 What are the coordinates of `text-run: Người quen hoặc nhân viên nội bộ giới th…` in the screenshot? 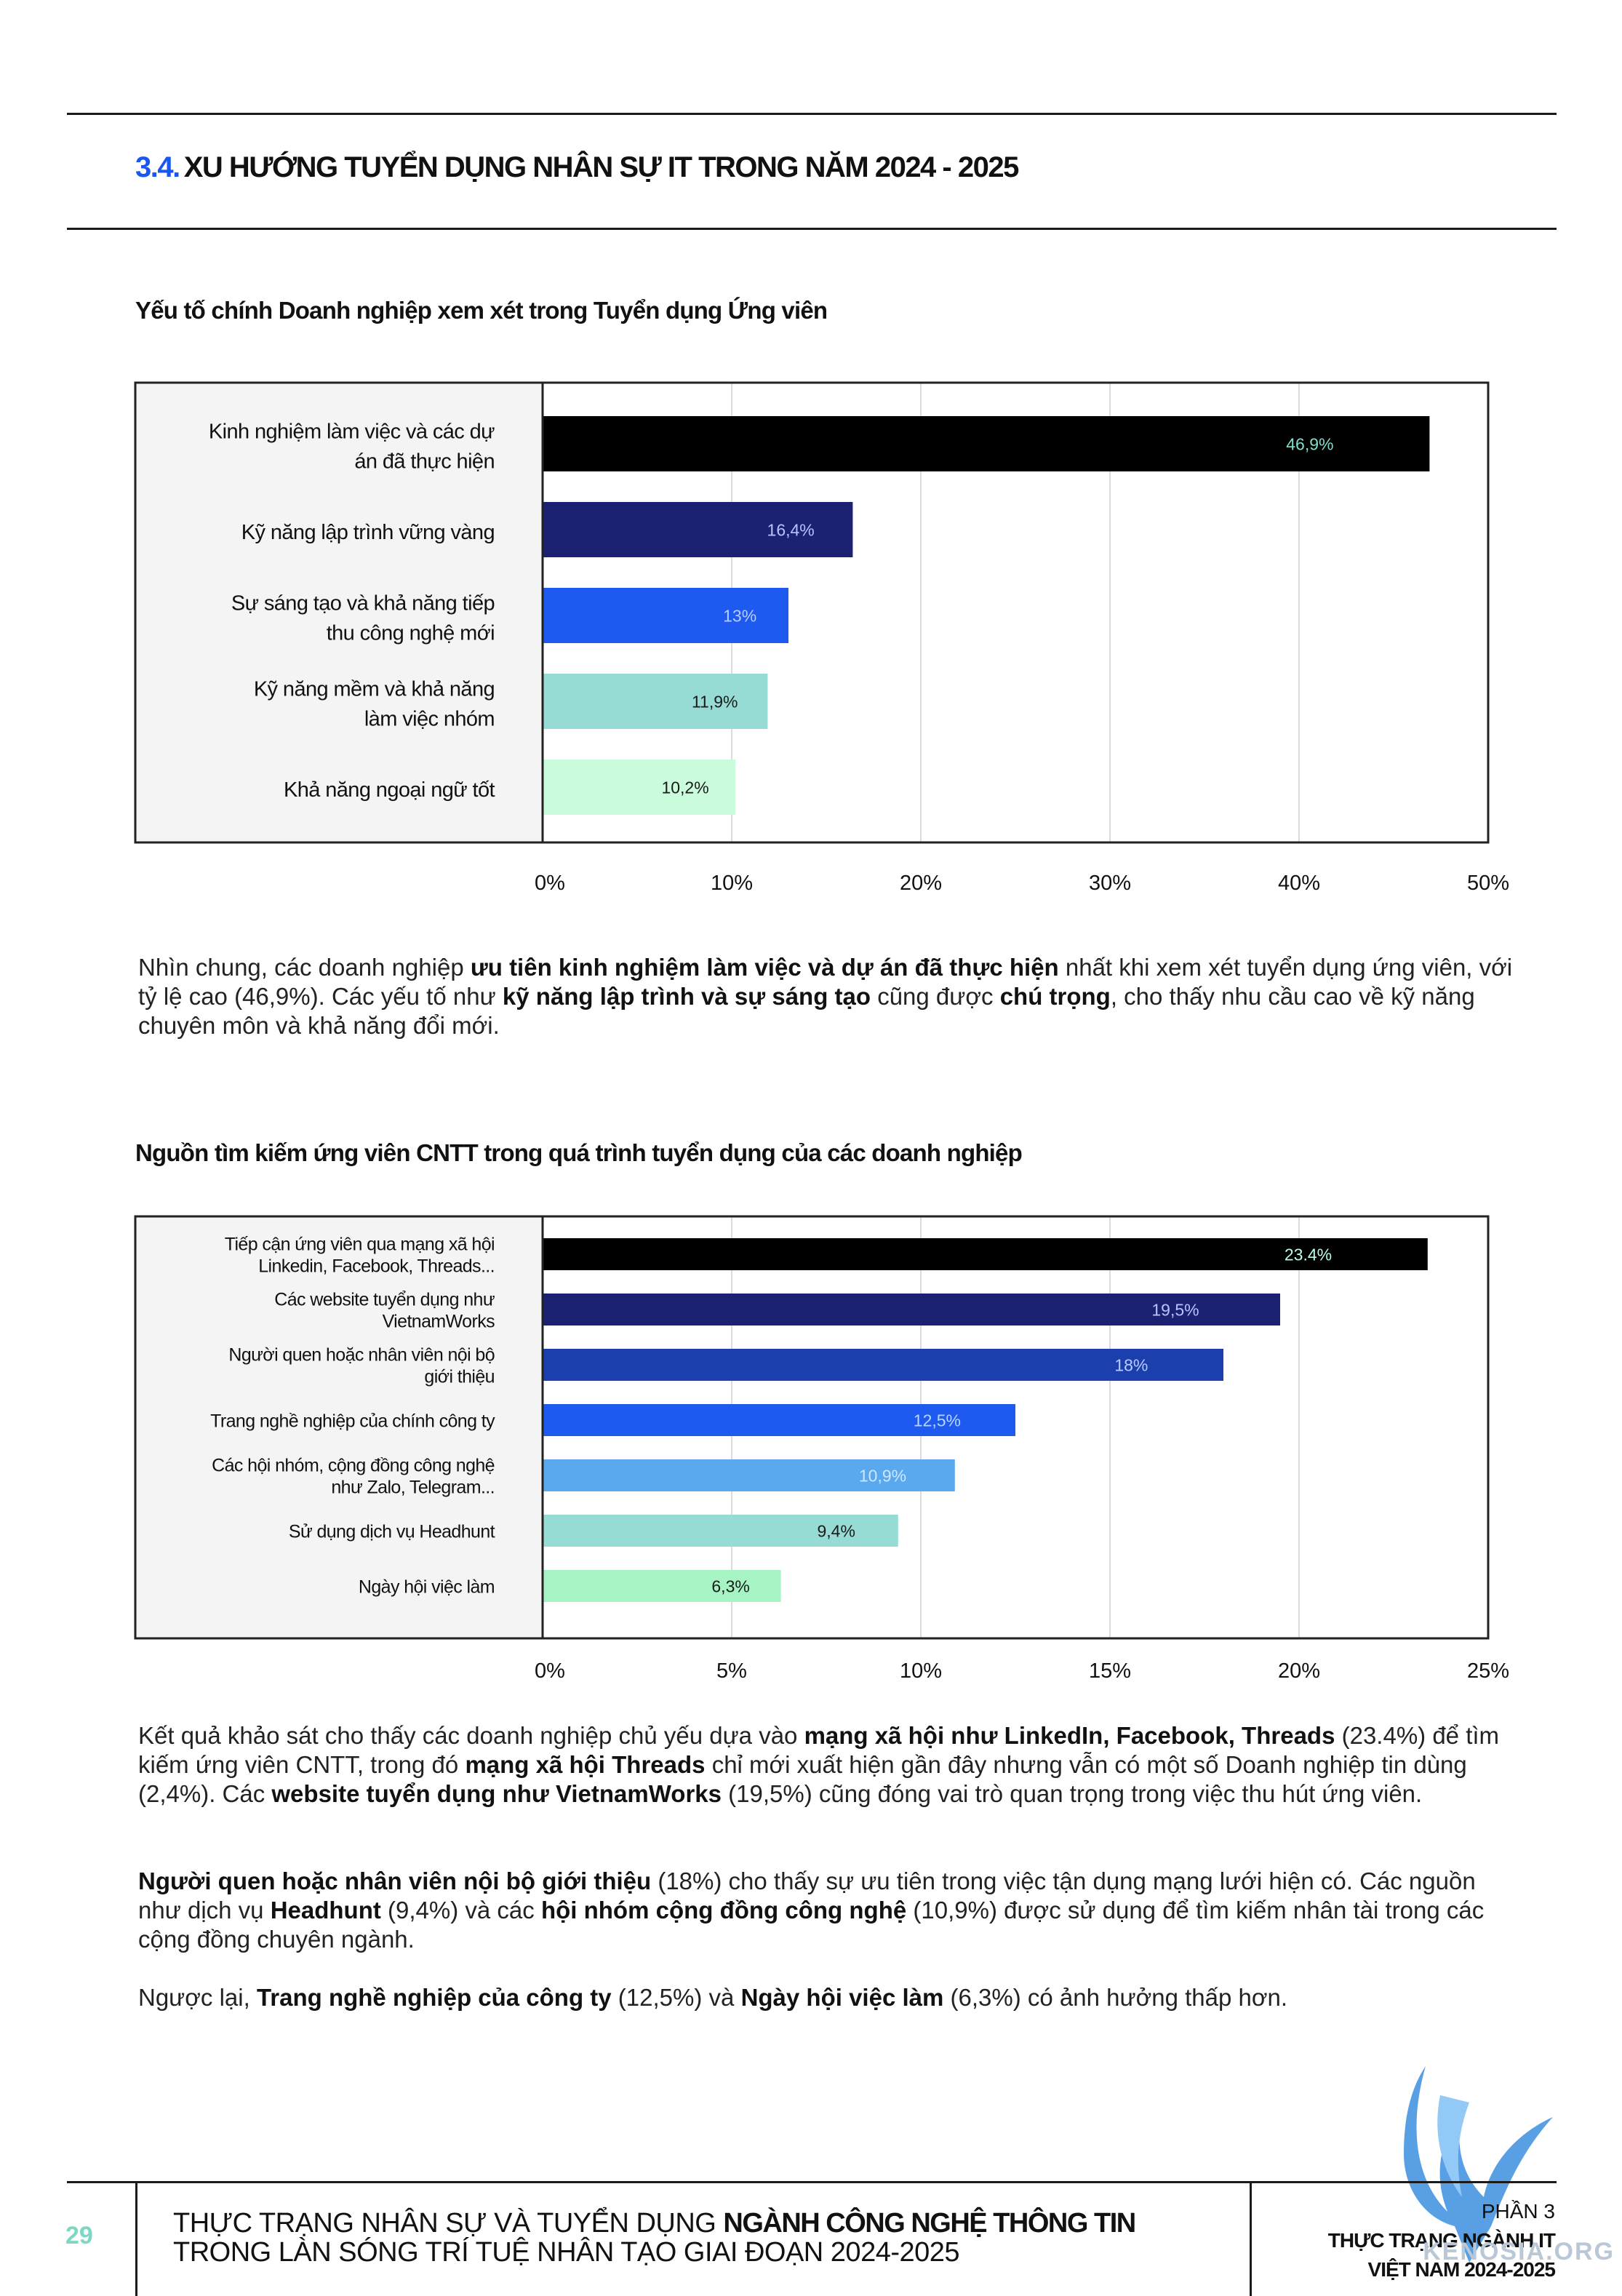 It's located at (395, 1881).